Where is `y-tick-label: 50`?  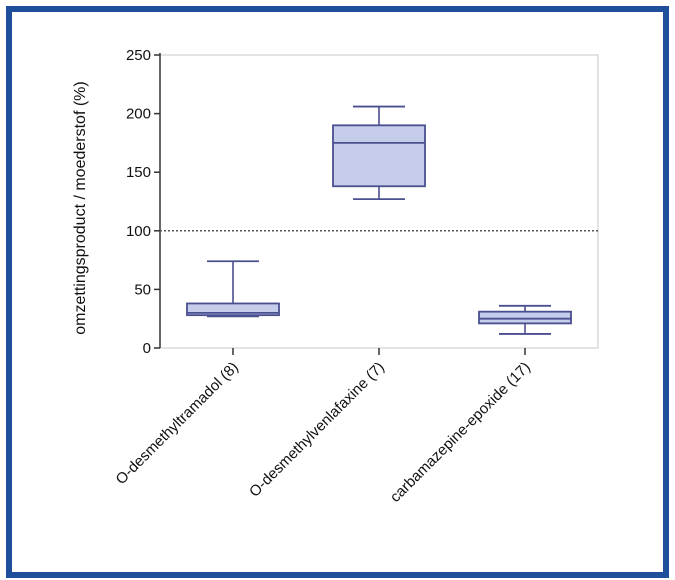
y-tick-label: 50 is located at coordinates (142, 289).